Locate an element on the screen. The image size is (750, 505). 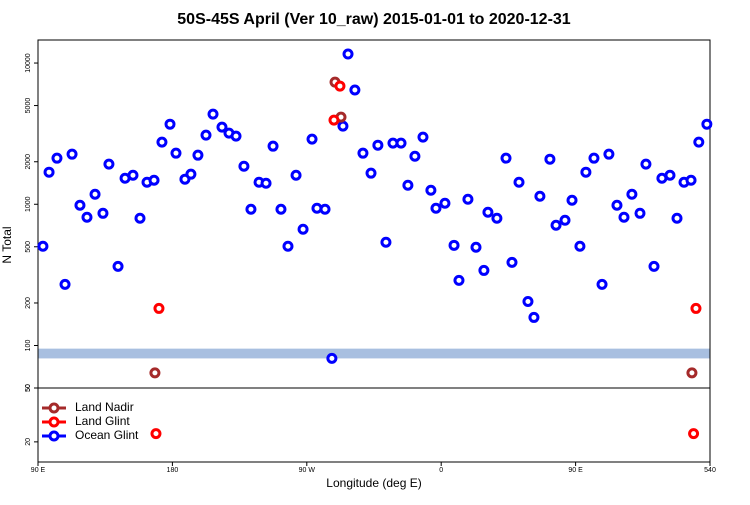
y-tick-label: 100 is located at coordinates (28, 346).